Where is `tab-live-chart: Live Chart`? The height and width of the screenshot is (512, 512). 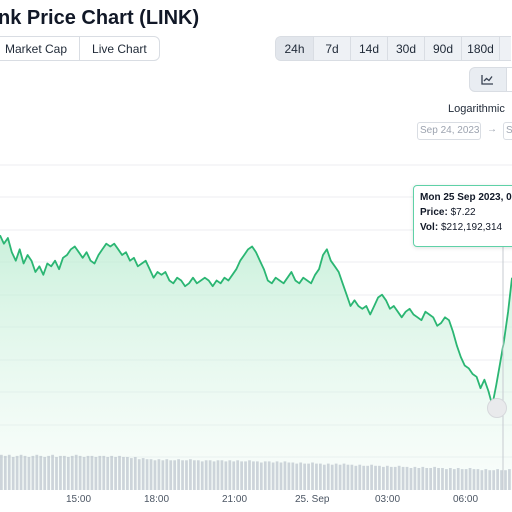 tab-live-chart: Live Chart is located at coordinates (119, 48).